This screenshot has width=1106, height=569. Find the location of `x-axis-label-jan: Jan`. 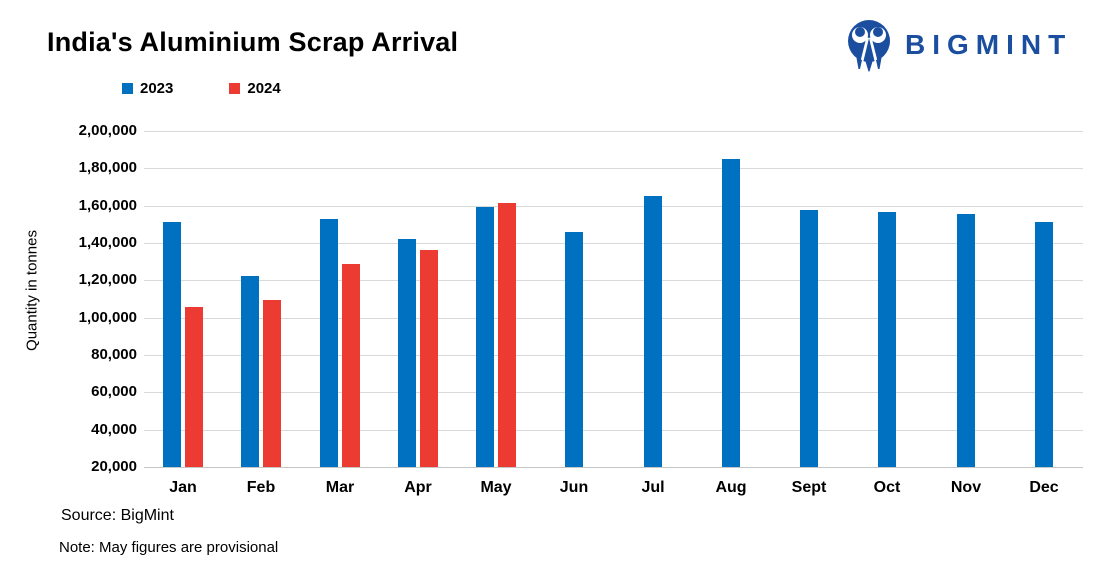

x-axis-label-jan: Jan is located at coordinates (183, 487).